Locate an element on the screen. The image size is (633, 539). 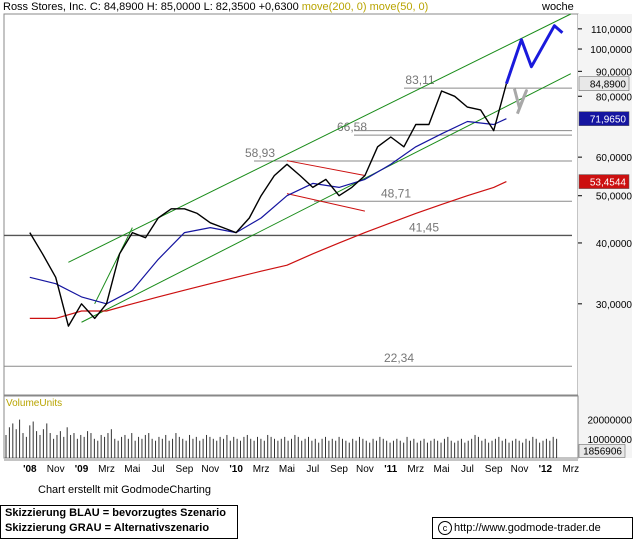
y-tick-label: 50,0000 is located at coordinates (614, 197).